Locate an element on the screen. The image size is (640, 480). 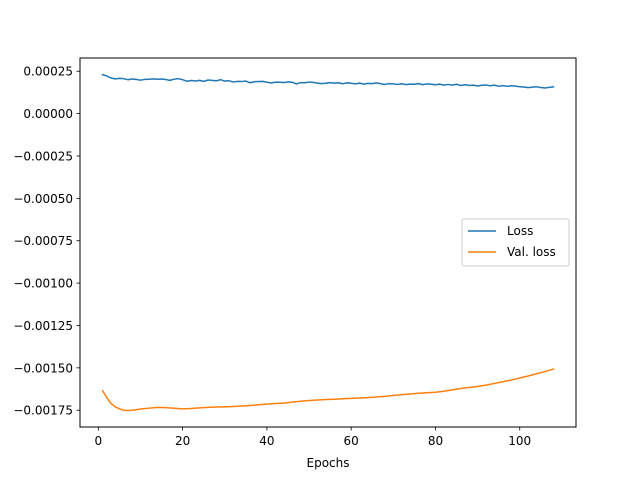
y-tick-label: −0.00150 is located at coordinates (43, 368).